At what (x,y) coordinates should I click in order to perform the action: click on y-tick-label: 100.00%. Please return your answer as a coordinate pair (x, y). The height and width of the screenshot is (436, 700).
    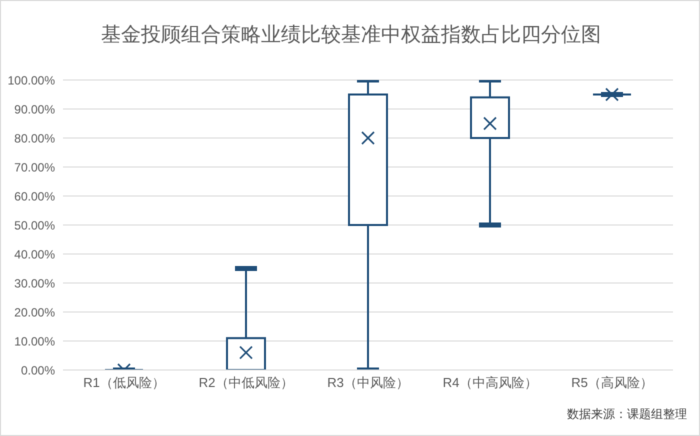
    Looking at the image, I should click on (32, 80).